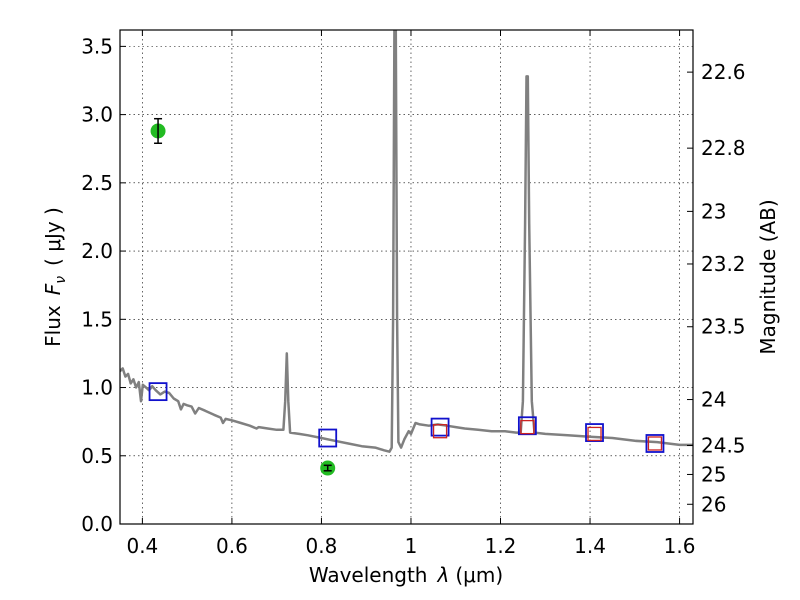  What do you see at coordinates (680, 546) in the screenshot?
I see `x-tick-label: 1.6` at bounding box center [680, 546].